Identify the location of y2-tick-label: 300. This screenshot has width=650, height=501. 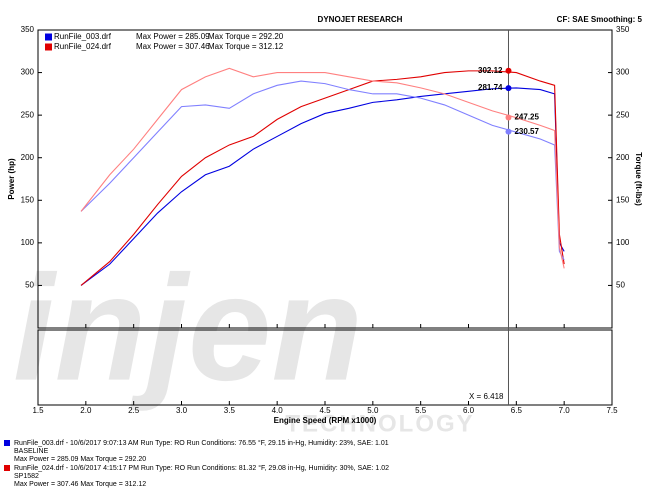
(623, 72).